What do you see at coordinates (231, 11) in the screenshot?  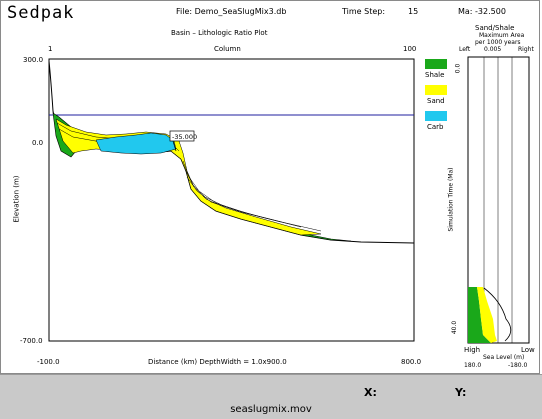 I see `file-label: File: Demo_SeaSlugMix3.db` at bounding box center [231, 11].